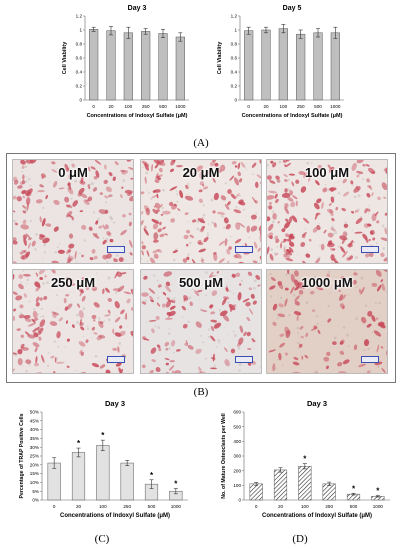 This screenshot has height=550, width=402. I want to click on x-tick-label: 250, so click(146, 106).